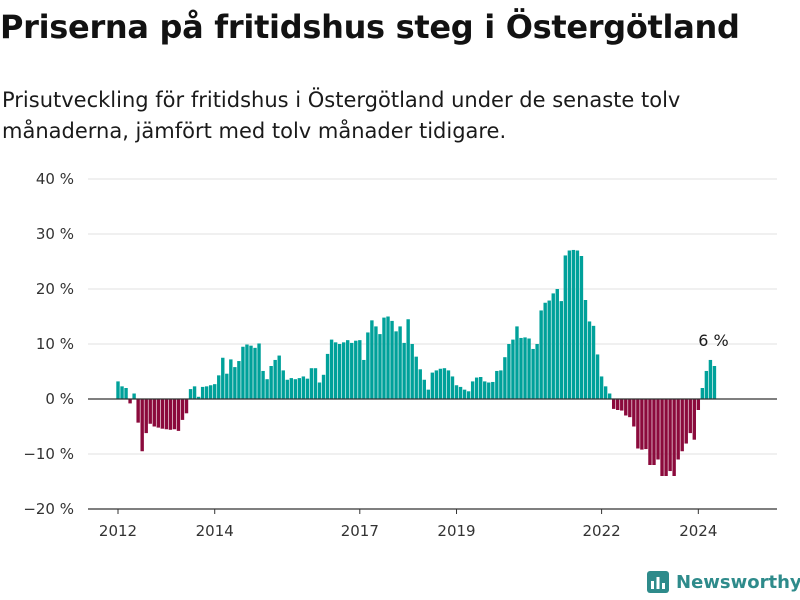  I want to click on y-axis-ticks: −20 % −10 % 0 % 10 % 20 % 30 % 40 %, so click(48, 344).